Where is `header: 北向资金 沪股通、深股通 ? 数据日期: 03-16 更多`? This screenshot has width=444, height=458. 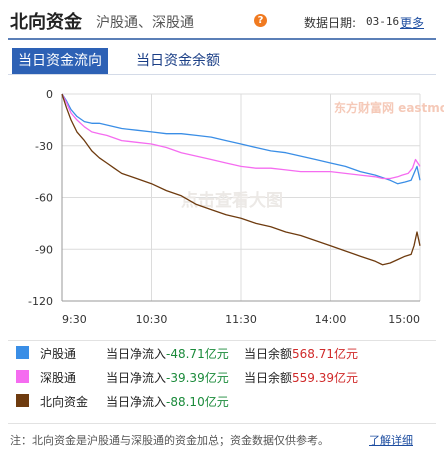 header: 北向资金 沪股通、深股通 ? 数据日期: 03-16 更多 is located at coordinates (222, 19).